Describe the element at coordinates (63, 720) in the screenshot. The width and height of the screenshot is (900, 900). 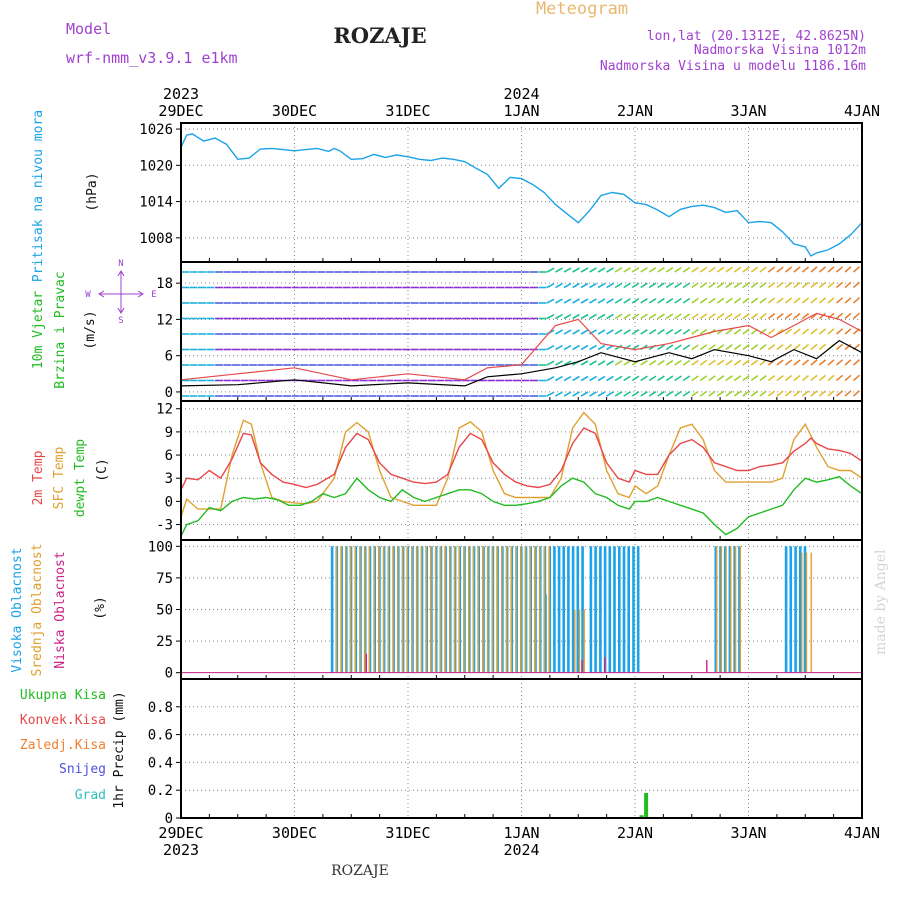
I see `legend-convective-rain: Konvek.Kisa` at that location.